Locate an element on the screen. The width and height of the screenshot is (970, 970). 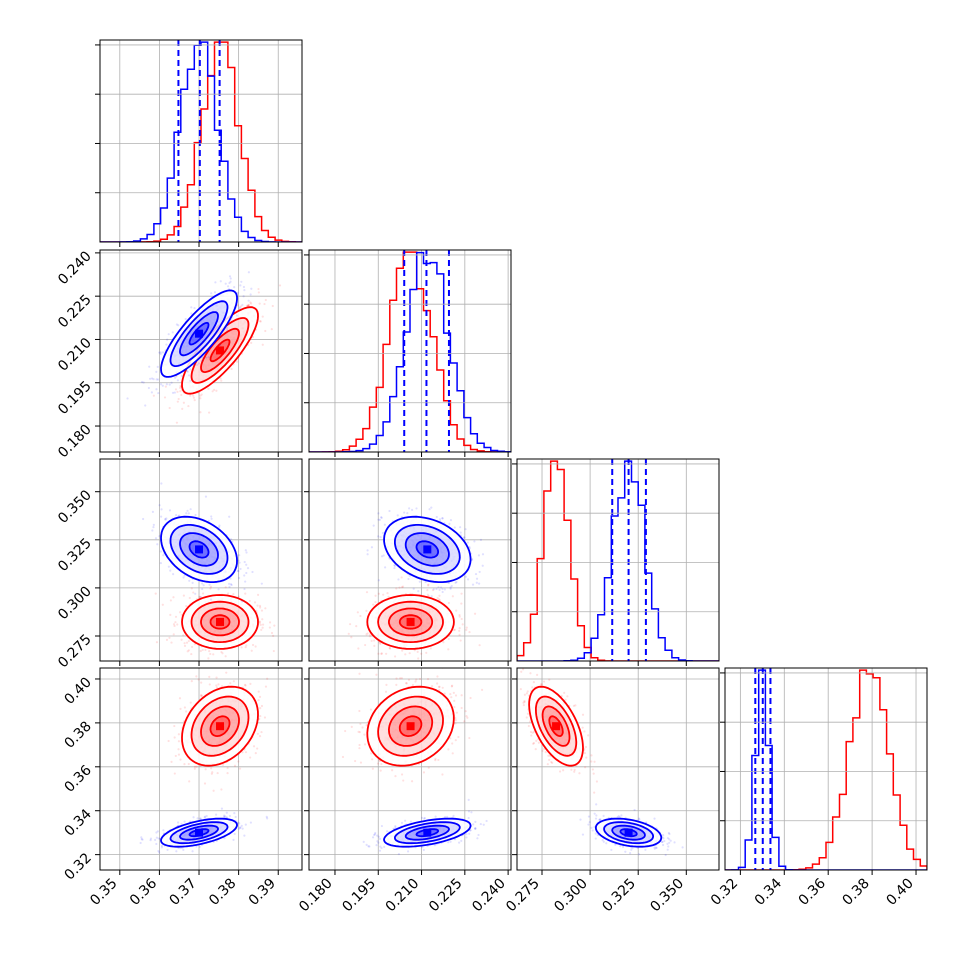
x-tick-label: 0.38 is located at coordinates (222, 892).